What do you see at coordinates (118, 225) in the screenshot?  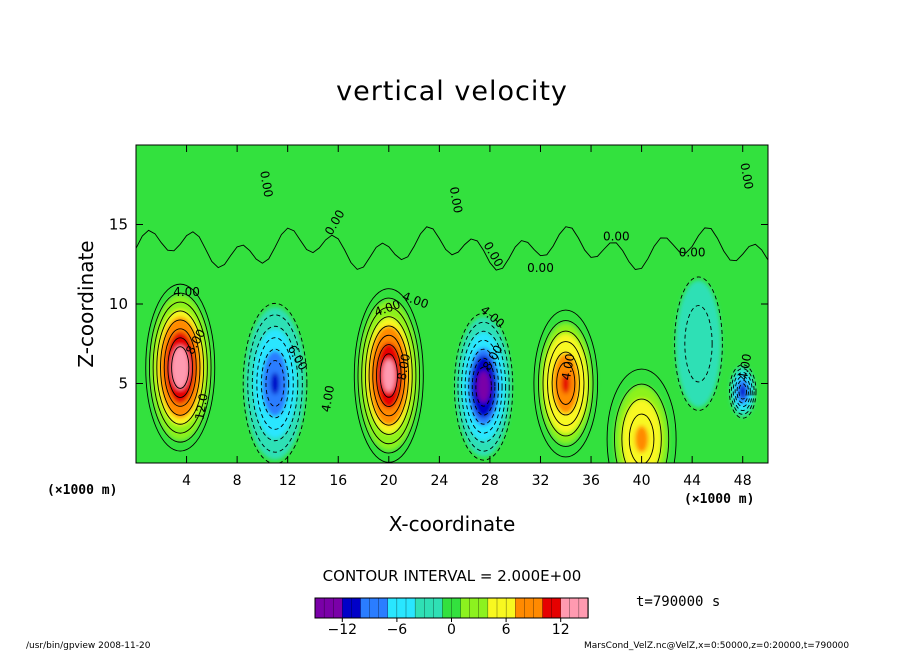 I see `y-tick-label: 15` at bounding box center [118, 225].